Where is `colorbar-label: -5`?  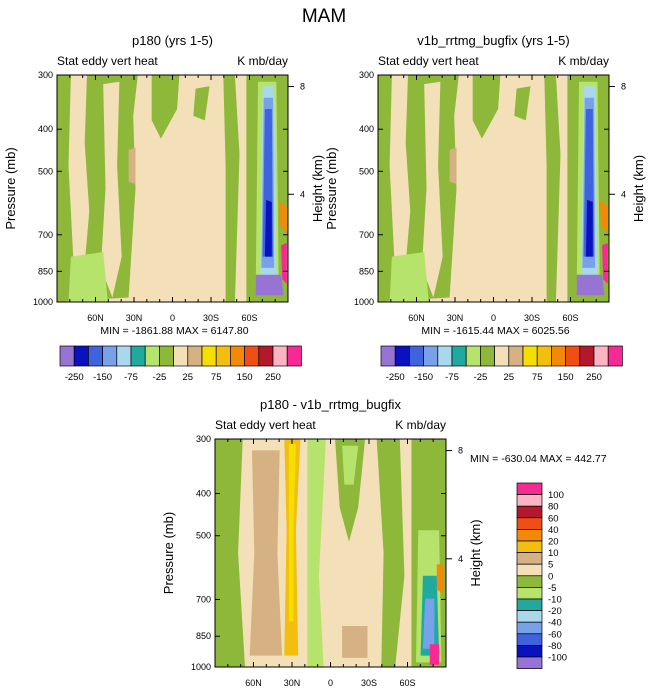 colorbar-label: -5 is located at coordinates (552, 588).